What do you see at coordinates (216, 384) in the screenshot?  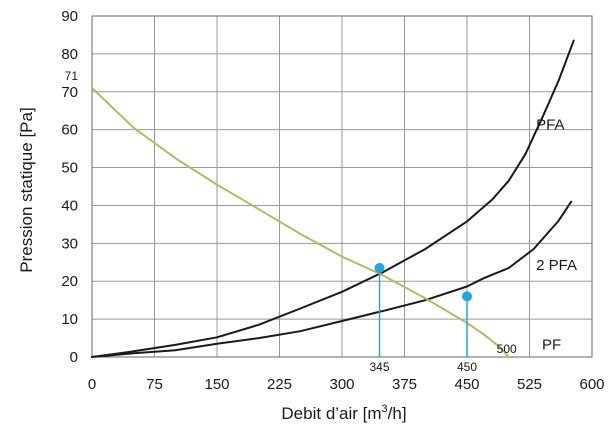 I see `x-tick-label-2: 150` at bounding box center [216, 384].